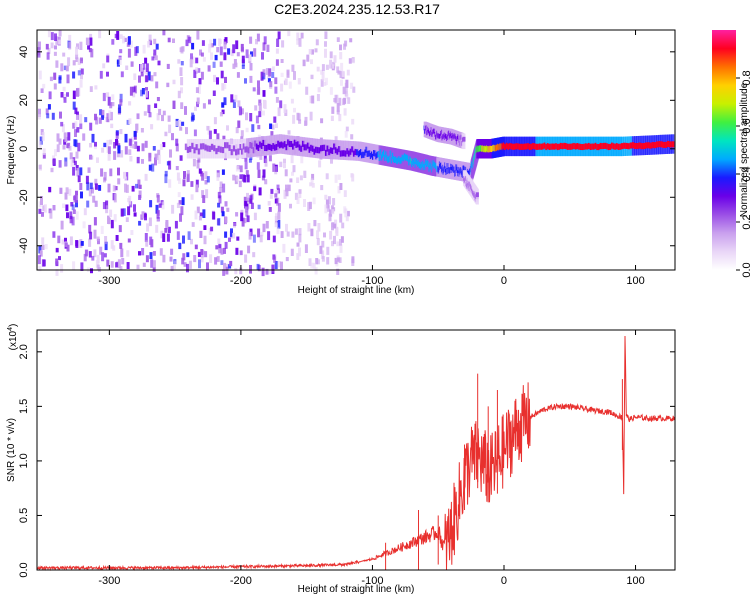 Image resolution: width=750 pixels, height=600 pixels. I want to click on spectrogram-x-tick-label: -200, so click(241, 281).